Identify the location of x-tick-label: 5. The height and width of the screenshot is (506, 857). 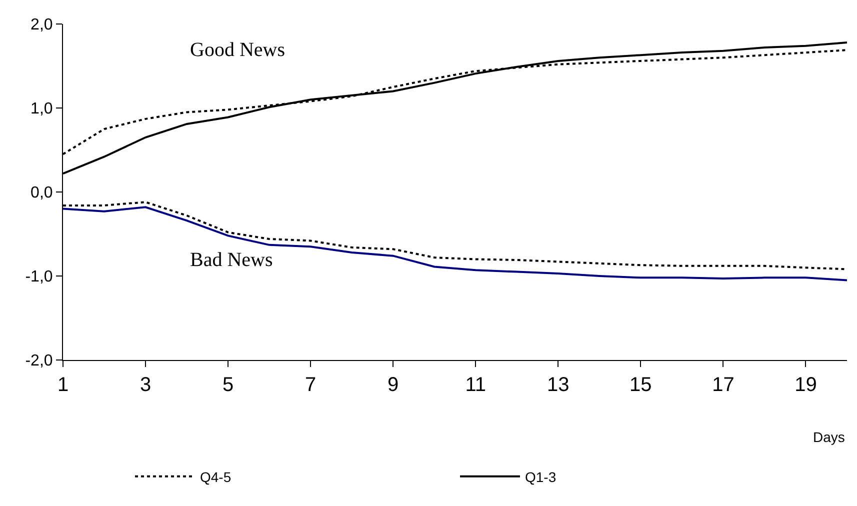
(228, 385).